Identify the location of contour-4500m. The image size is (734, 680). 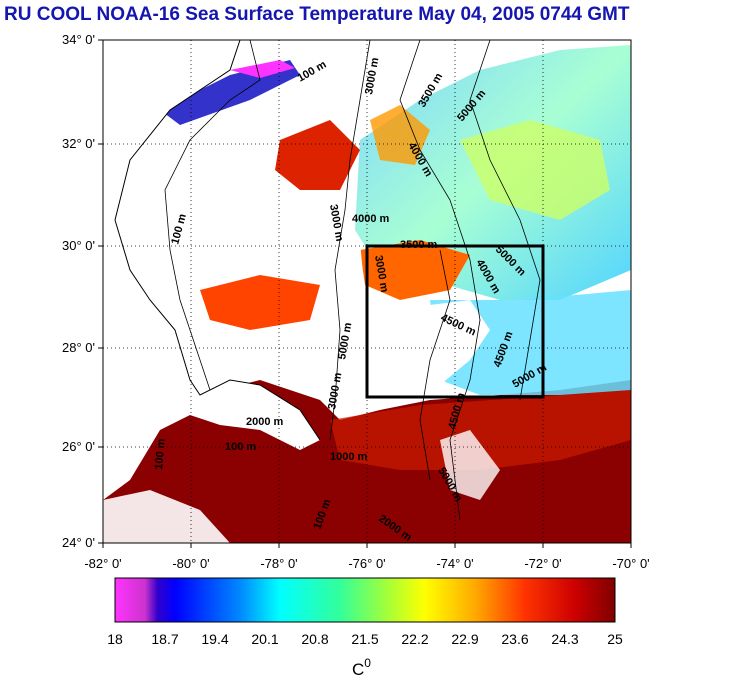
(435, 365).